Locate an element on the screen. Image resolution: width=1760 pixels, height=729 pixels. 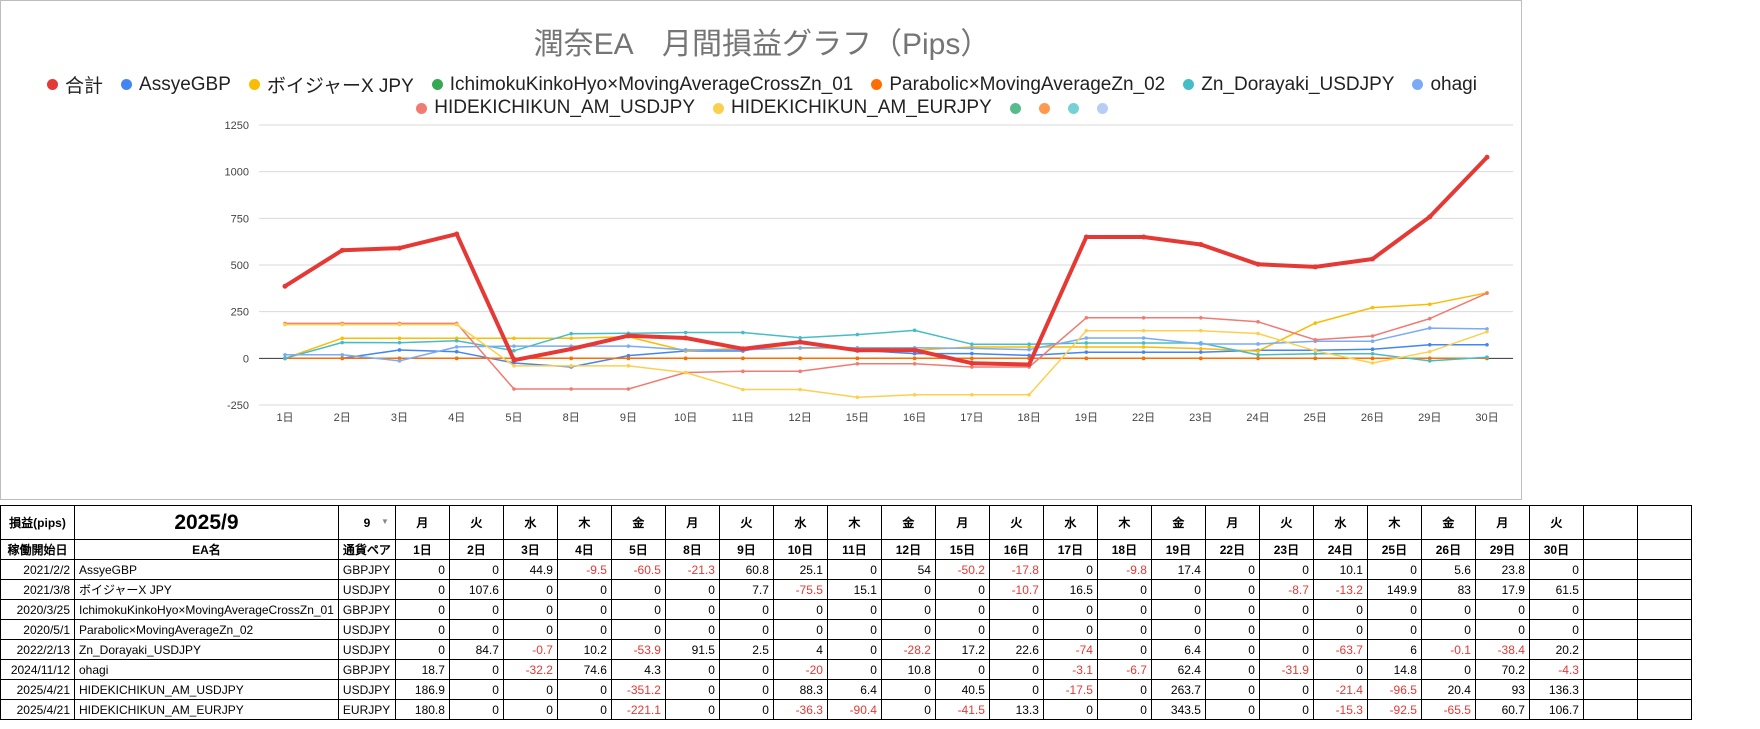
legend-item: ボイジャーX JPY is located at coordinates (331, 84).